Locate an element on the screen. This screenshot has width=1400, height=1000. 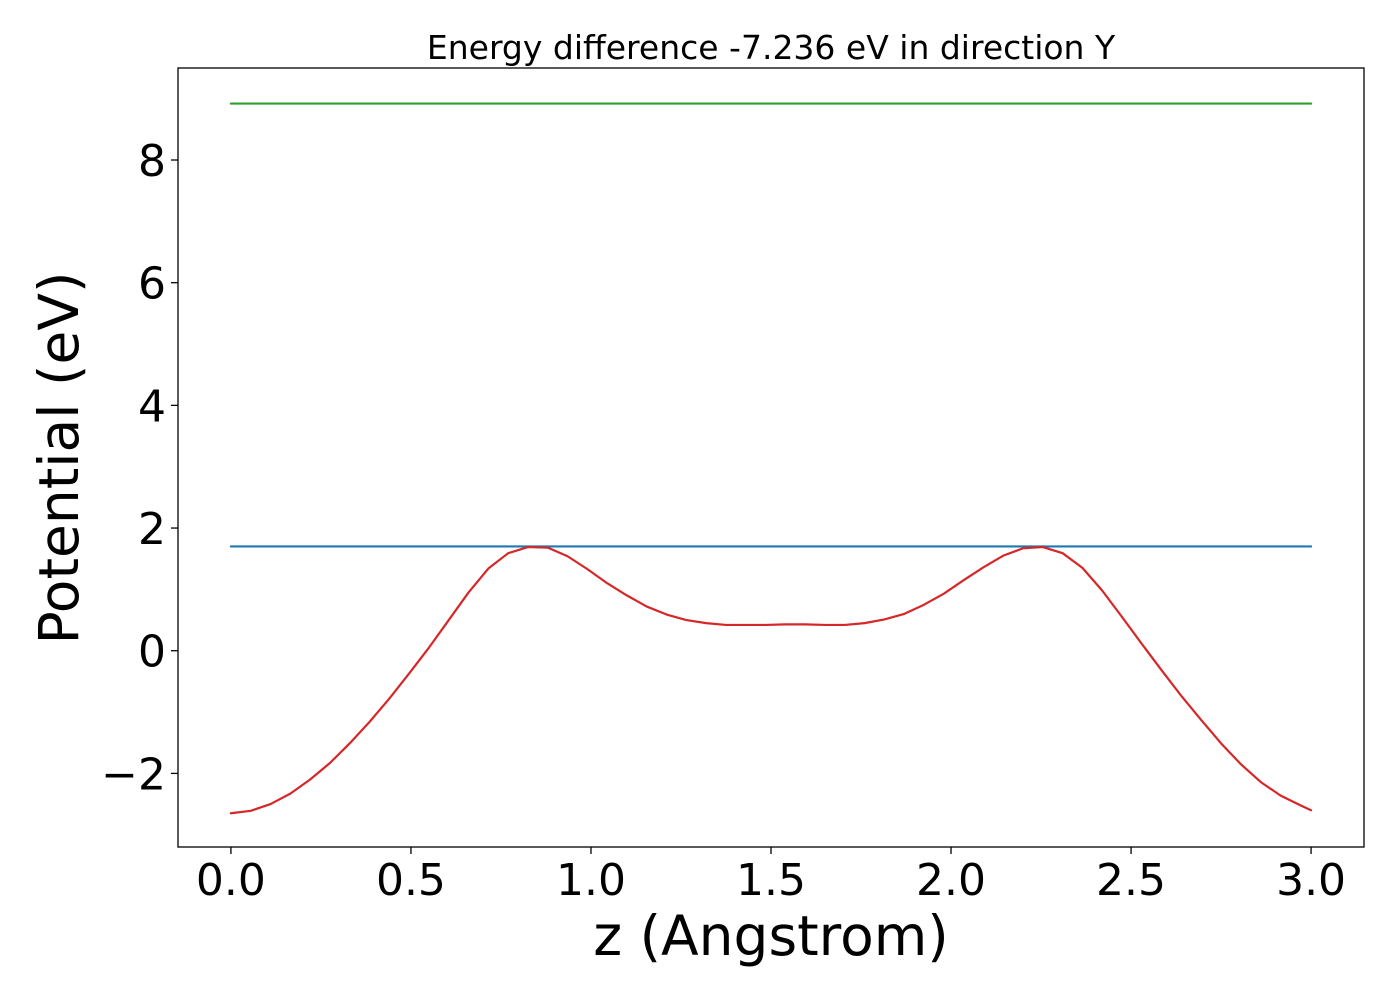
x-tick-label: 0.5 is located at coordinates (411, 880).